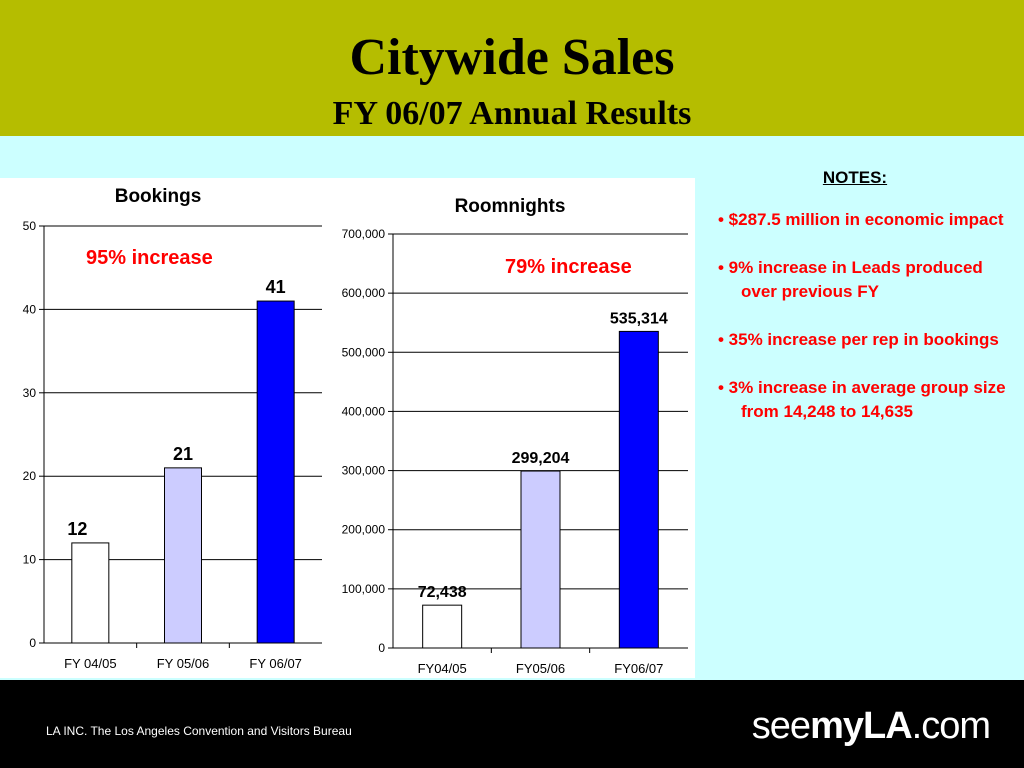 Image resolution: width=1024 pixels, height=768 pixels. I want to click on roomnights-x-tick-label: FY05/06, so click(540, 668).